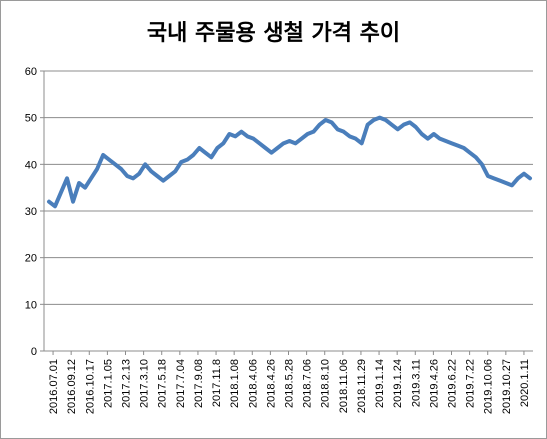 The height and width of the screenshot is (439, 547). What do you see at coordinates (271, 383) in the screenshot?
I see `x-tick-label: 2018.4.26` at bounding box center [271, 383].